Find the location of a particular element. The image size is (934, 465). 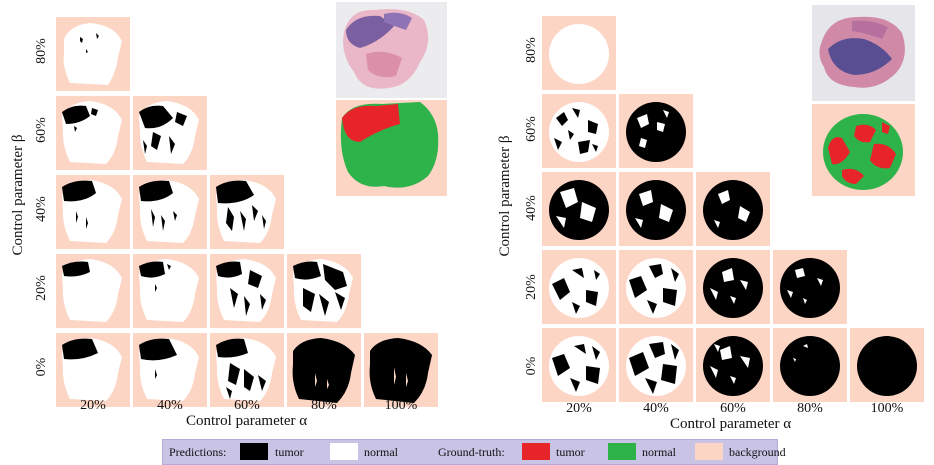

legend-swatch-pred-tumor is located at coordinates (254, 451).